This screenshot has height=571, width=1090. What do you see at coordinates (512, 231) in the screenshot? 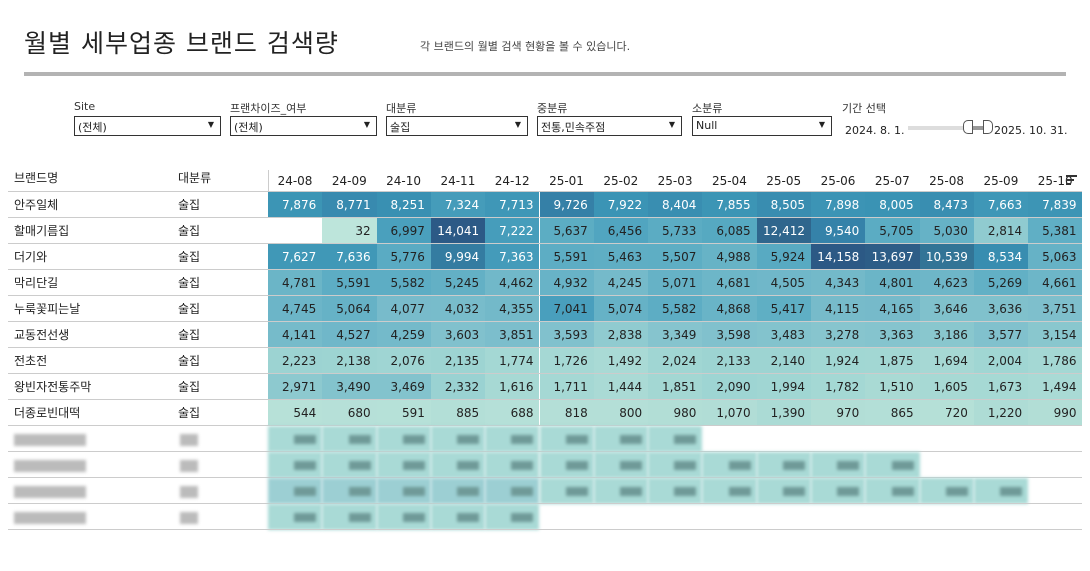
I see `heatmap-cell: 7,222` at bounding box center [512, 231].